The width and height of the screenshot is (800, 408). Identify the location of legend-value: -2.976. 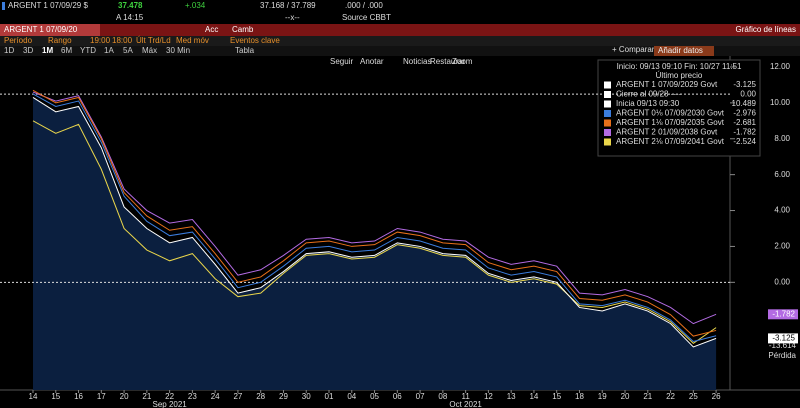
(744, 113).